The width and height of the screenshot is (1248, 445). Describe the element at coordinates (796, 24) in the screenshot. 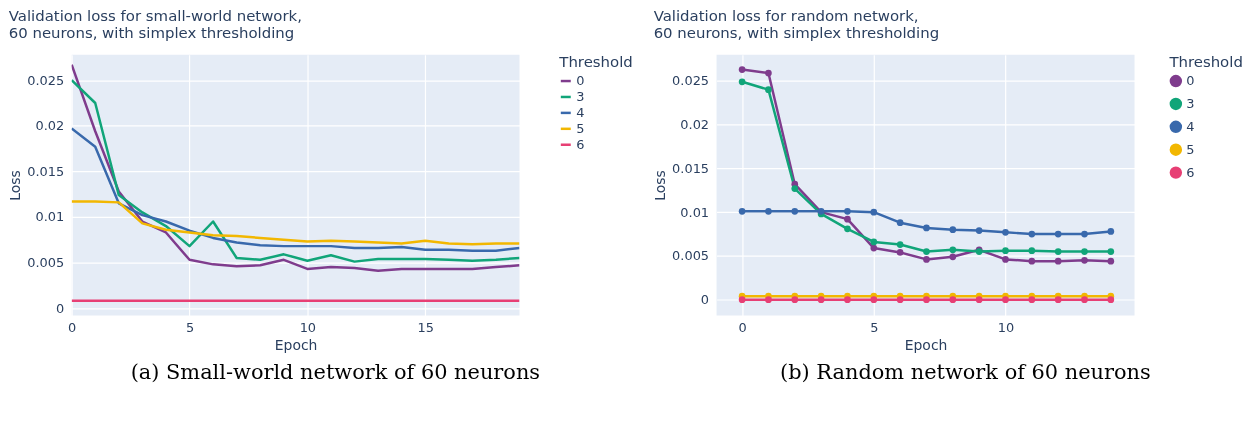

I see `chart-title: Validation loss for random network, 60 neurons, with simplex thresholding` at that location.